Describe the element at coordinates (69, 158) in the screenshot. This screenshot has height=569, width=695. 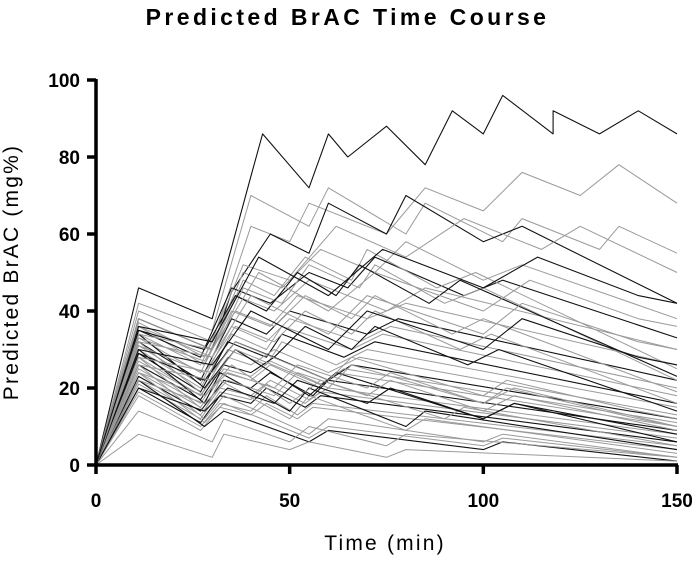
I see `y-tick-label: 80` at that location.